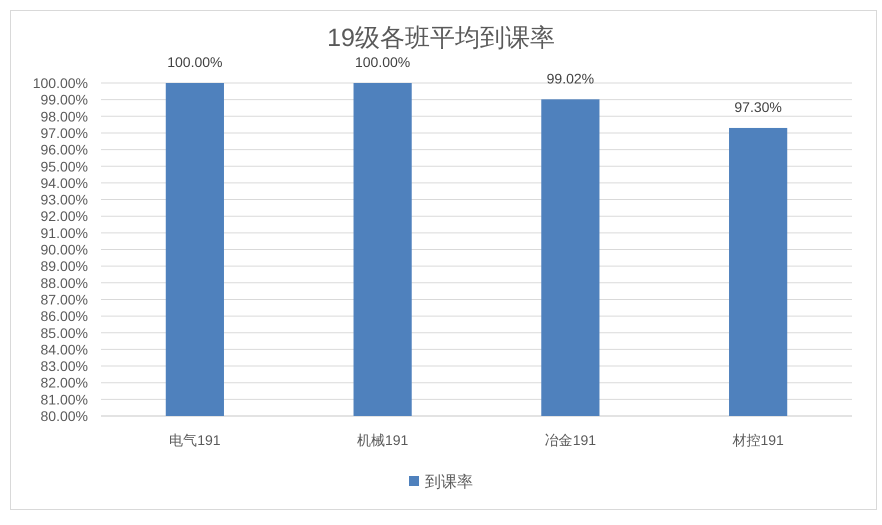 This screenshot has height=525, width=882. What do you see at coordinates (64, 366) in the screenshot?
I see `y-tick-label: 83.00%` at bounding box center [64, 366].